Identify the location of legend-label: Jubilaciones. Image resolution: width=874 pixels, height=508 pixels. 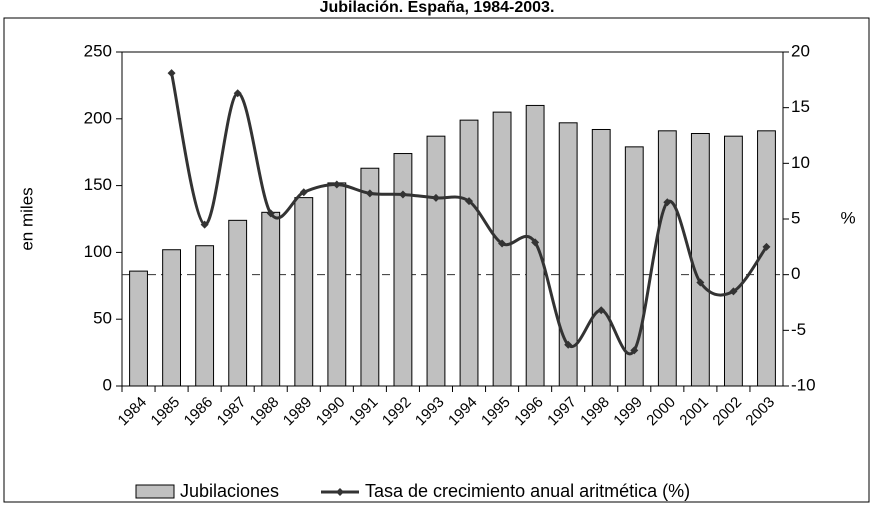
(229, 491).